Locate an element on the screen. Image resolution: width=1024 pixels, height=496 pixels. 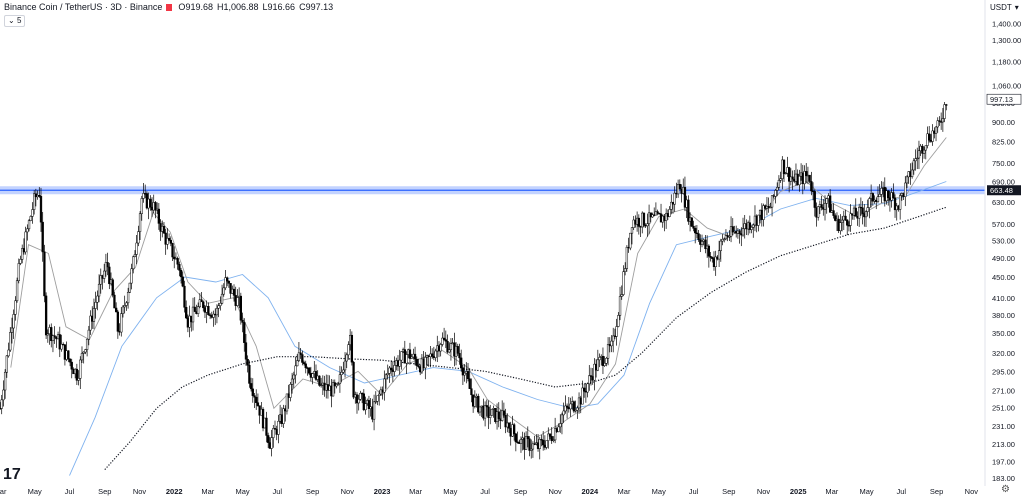
indicator-collapse-button: ⌄ 5 is located at coordinates (15, 21).